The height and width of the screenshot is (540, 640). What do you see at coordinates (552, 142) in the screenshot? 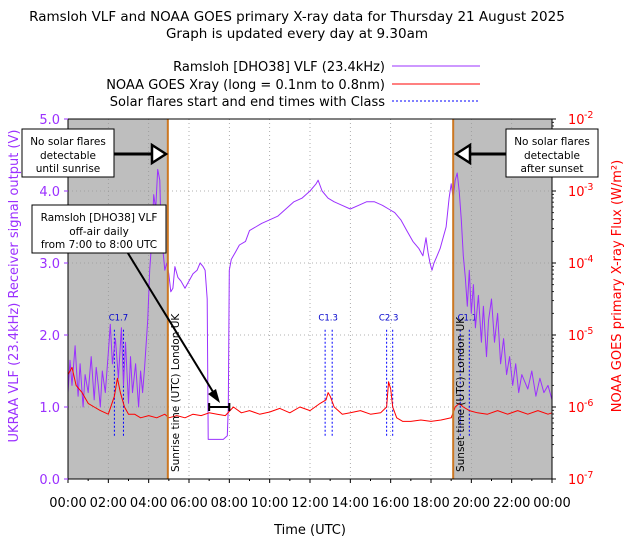
I see `annotation-sunset-line1: No solar flares` at bounding box center [552, 142].